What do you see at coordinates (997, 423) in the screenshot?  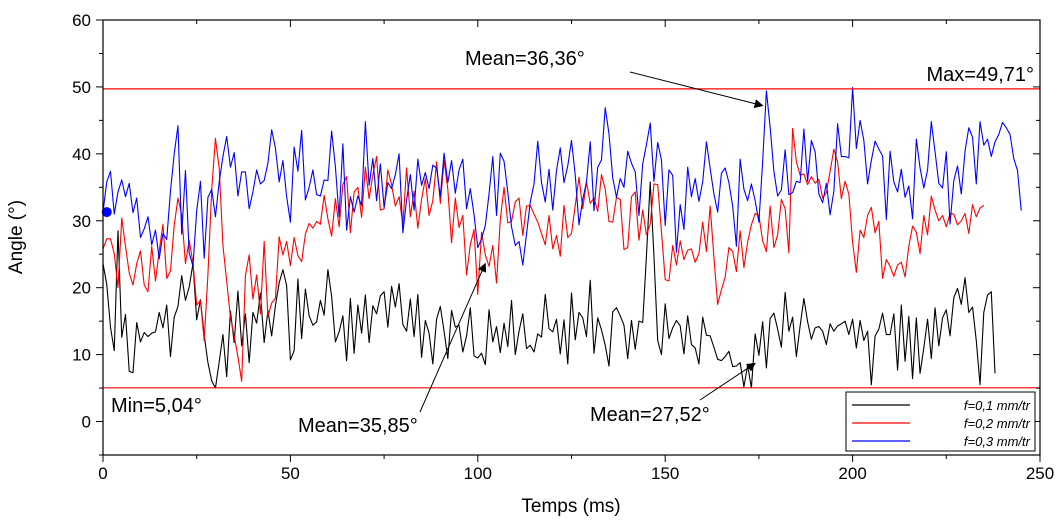 I see `legend-label-2: f=0,2 mm/tr` at bounding box center [997, 423].